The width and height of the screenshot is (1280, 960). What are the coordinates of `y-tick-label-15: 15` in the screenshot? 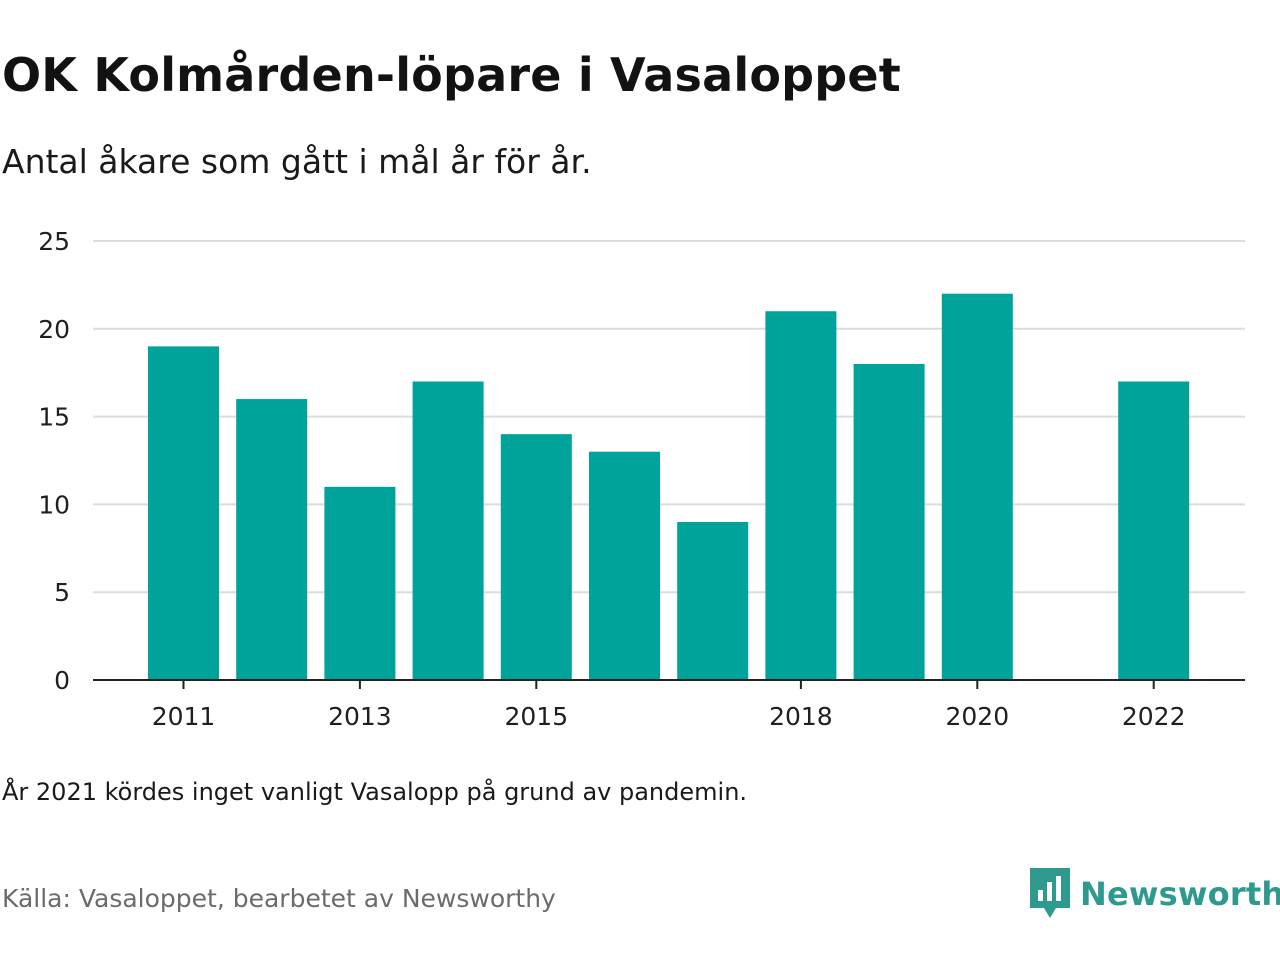 It's located at (54, 417).